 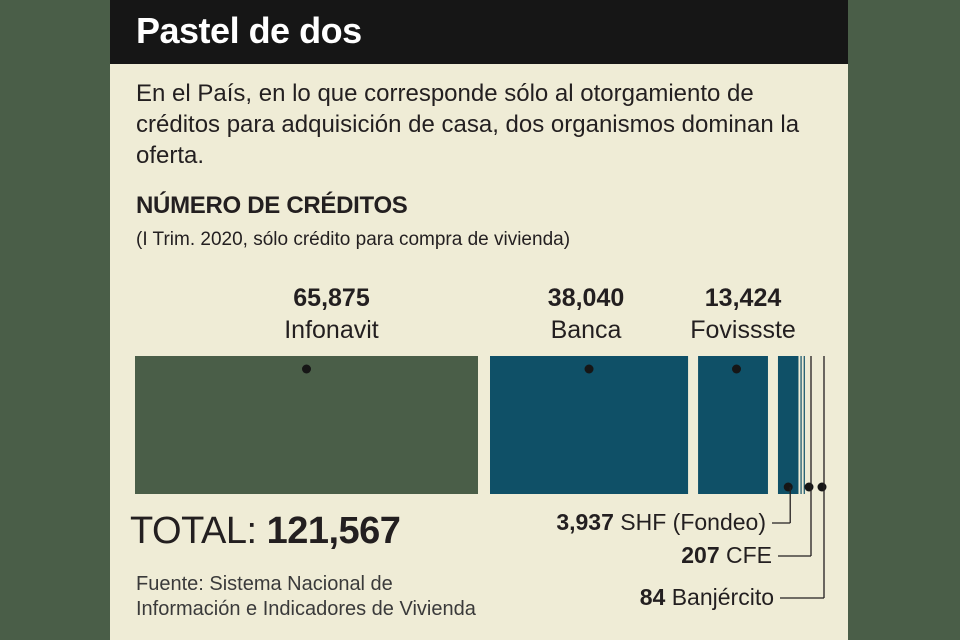 I want to click on bar-cfe, so click(x=801, y=425).